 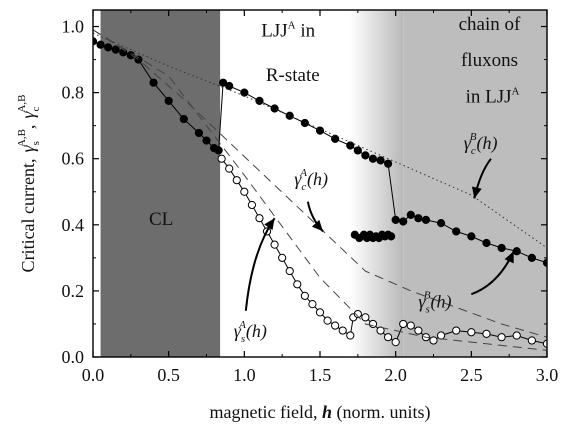 I want to click on arrow-gamma-s-A-head, so click(x=269, y=224).